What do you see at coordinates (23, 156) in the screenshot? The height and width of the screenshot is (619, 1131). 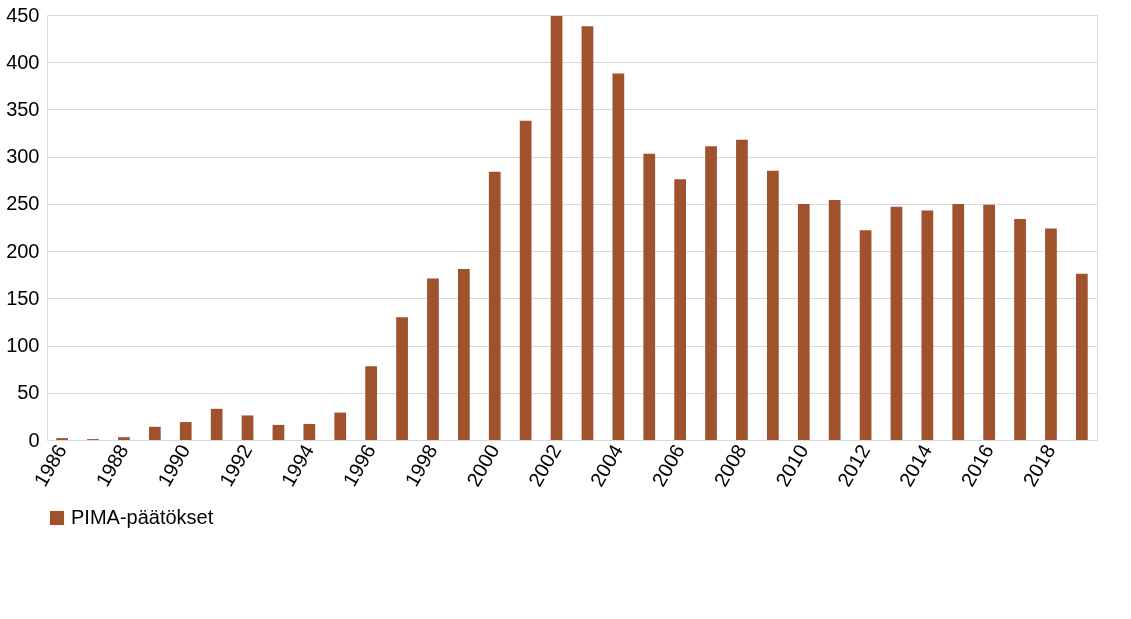 I see `y-tick-label: 300` at bounding box center [23, 156].